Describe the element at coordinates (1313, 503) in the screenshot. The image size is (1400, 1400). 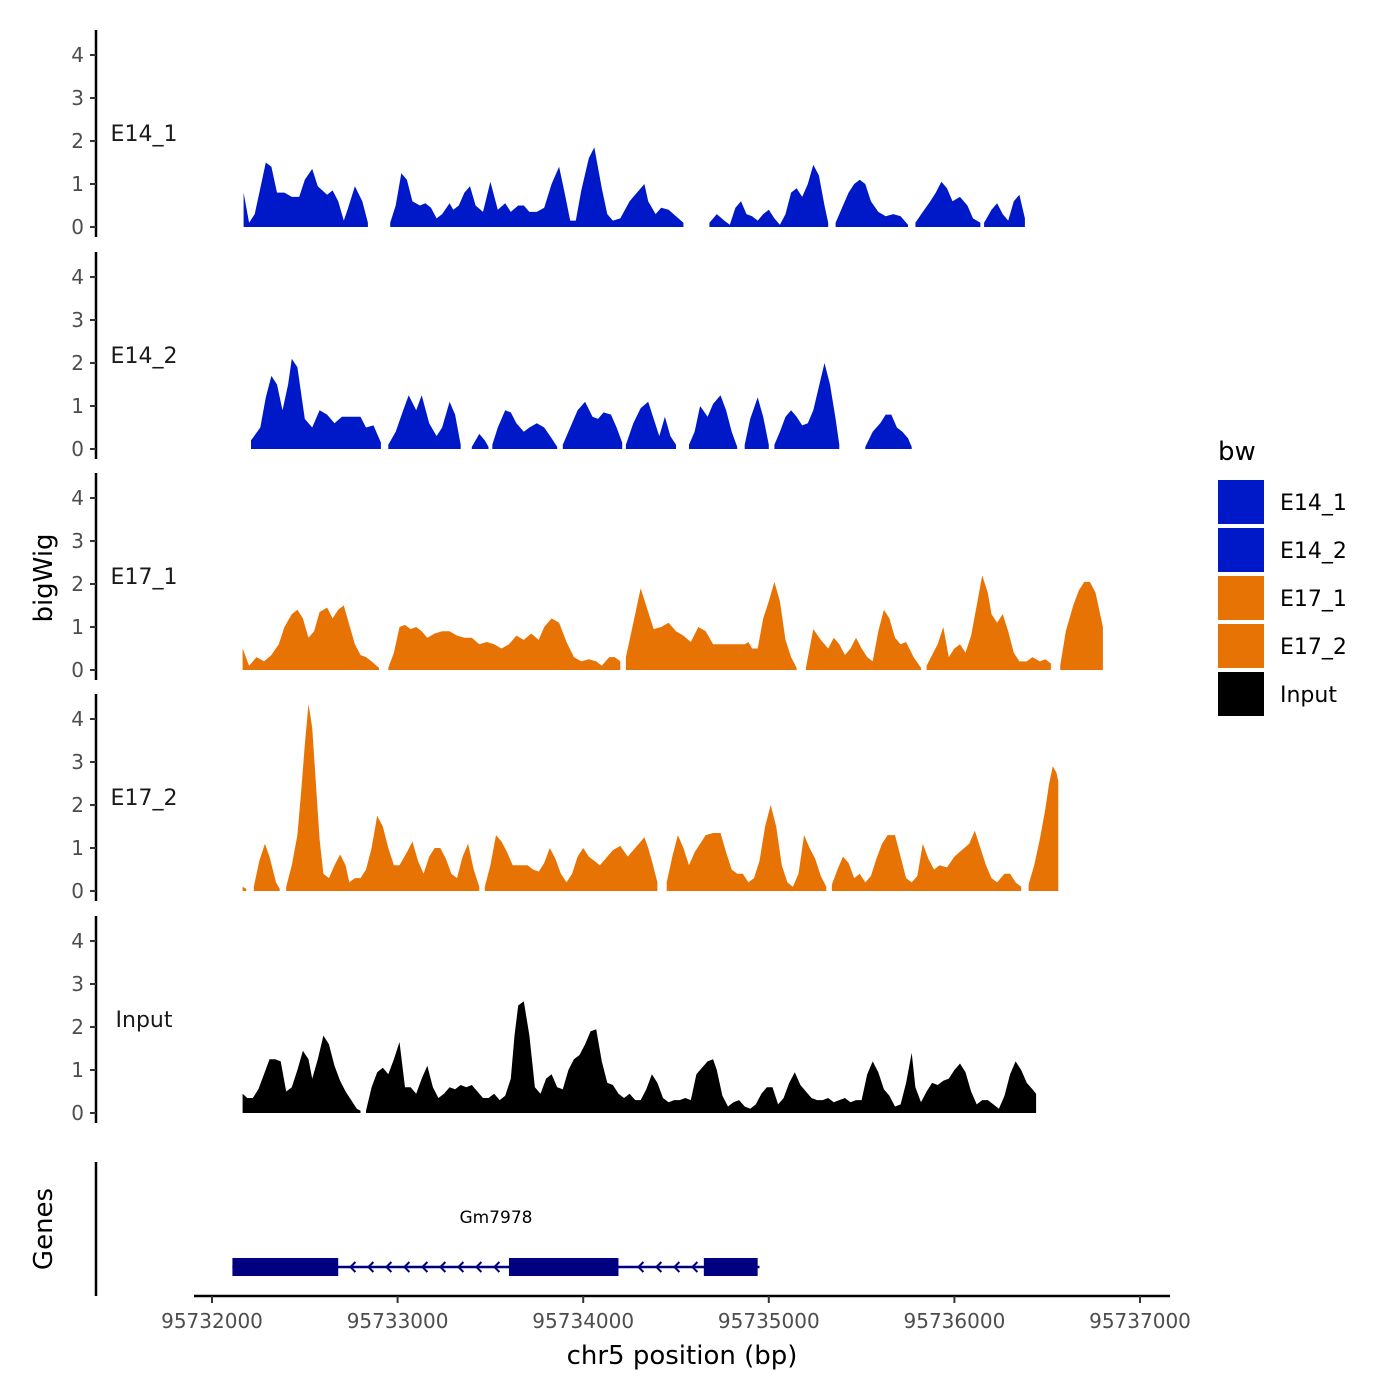
I see `legend-label: E14_1` at that location.